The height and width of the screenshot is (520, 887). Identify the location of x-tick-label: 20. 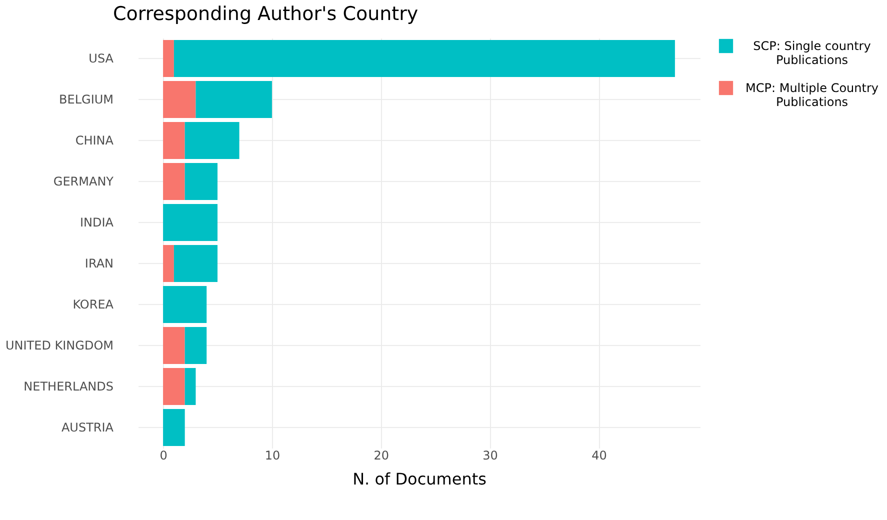
(382, 455).